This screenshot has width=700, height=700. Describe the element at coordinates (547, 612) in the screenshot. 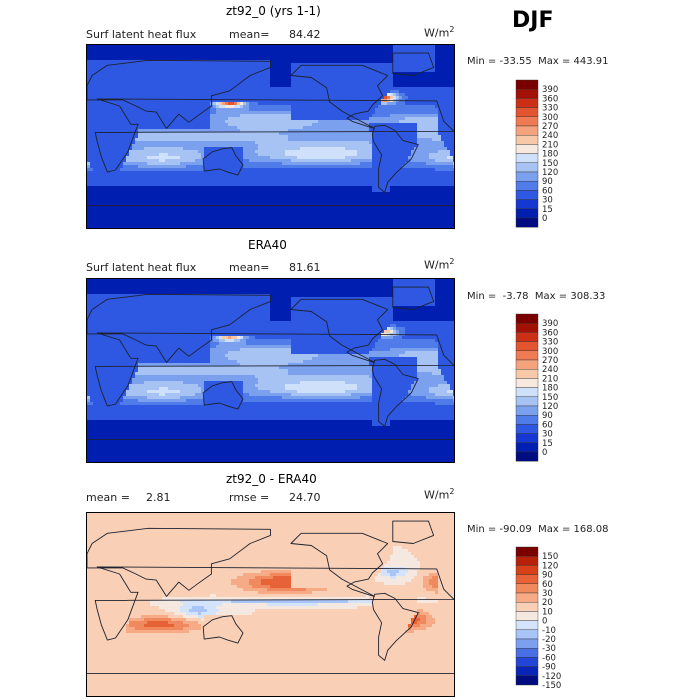

I see `colorbar-tick-label: 10` at that location.